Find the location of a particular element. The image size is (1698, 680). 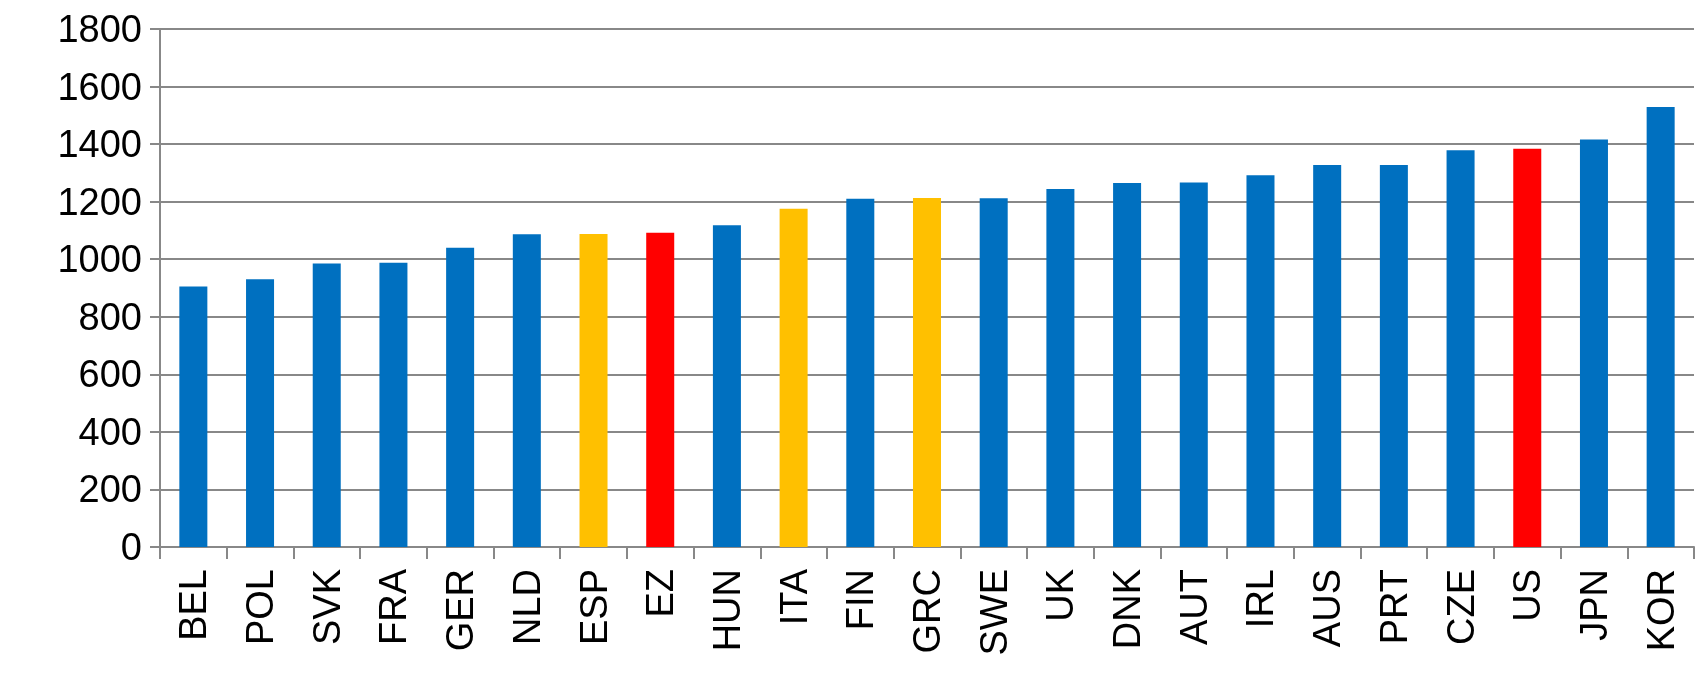

x-tick-label: IRL is located at coordinates (1260, 599).